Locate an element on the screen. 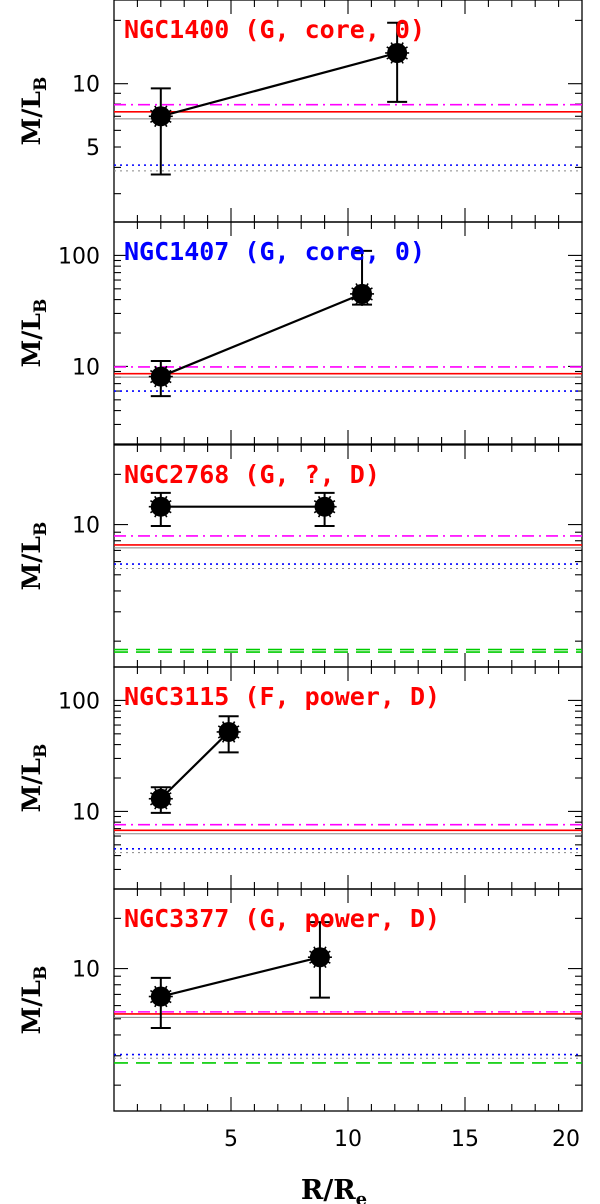 The width and height of the screenshot is (600, 1204). panel-title: NGC3377 (G, power, D) is located at coordinates (282, 918).